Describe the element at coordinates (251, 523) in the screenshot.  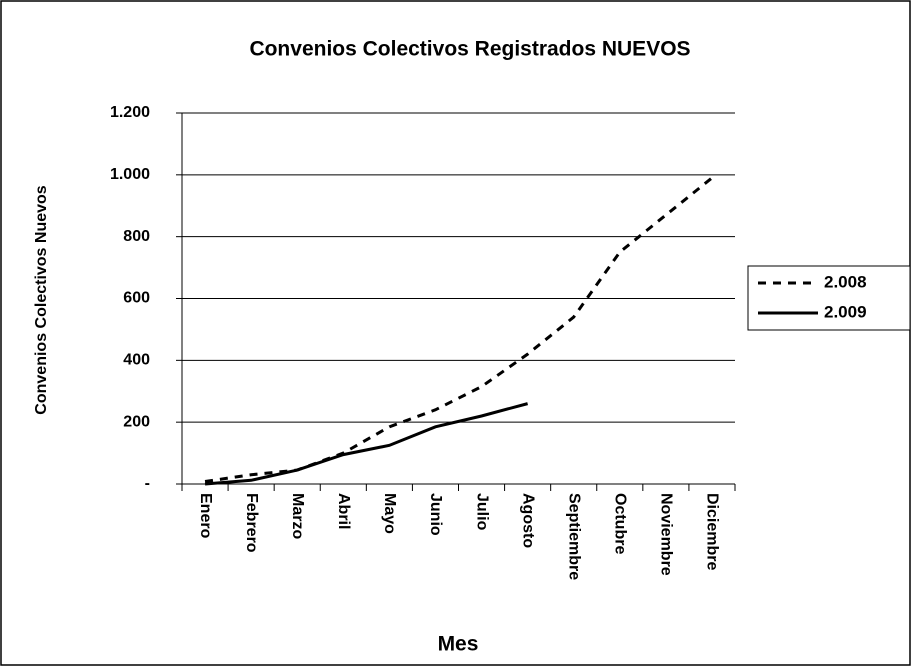
I see `x-tick-label: Febrero` at that location.